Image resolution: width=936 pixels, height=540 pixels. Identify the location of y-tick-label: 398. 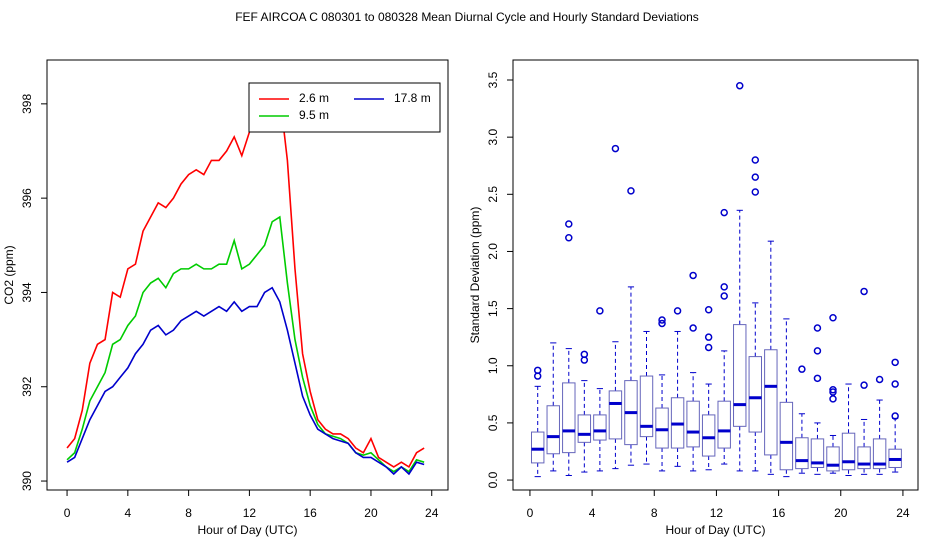
(27, 104).